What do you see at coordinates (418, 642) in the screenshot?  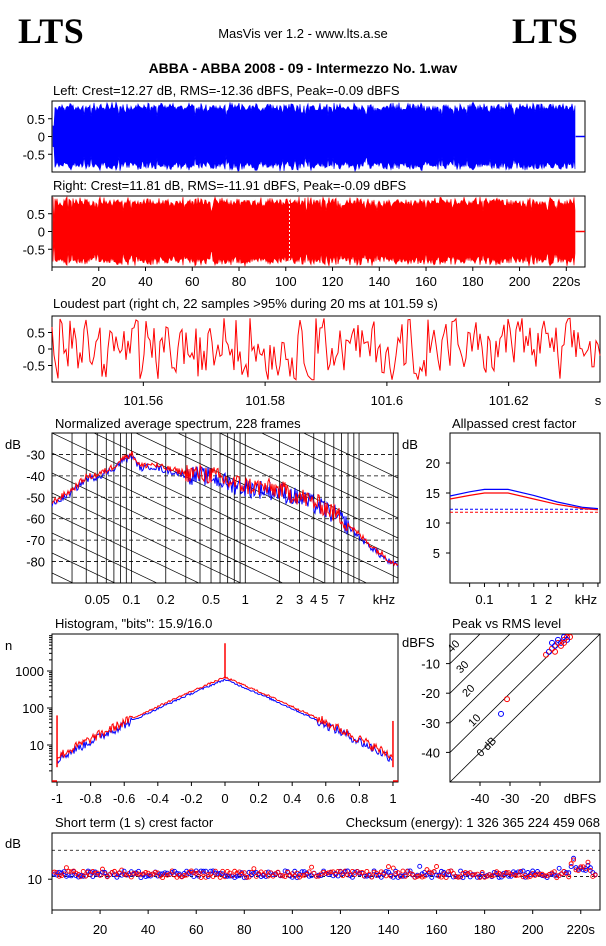 I see `peak-vs-rms-ylabel: dBFS` at bounding box center [418, 642].